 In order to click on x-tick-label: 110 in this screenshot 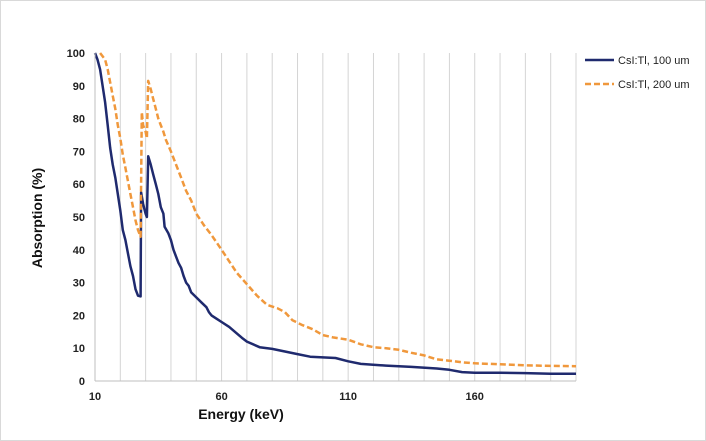, I will do `click(348, 397)`.